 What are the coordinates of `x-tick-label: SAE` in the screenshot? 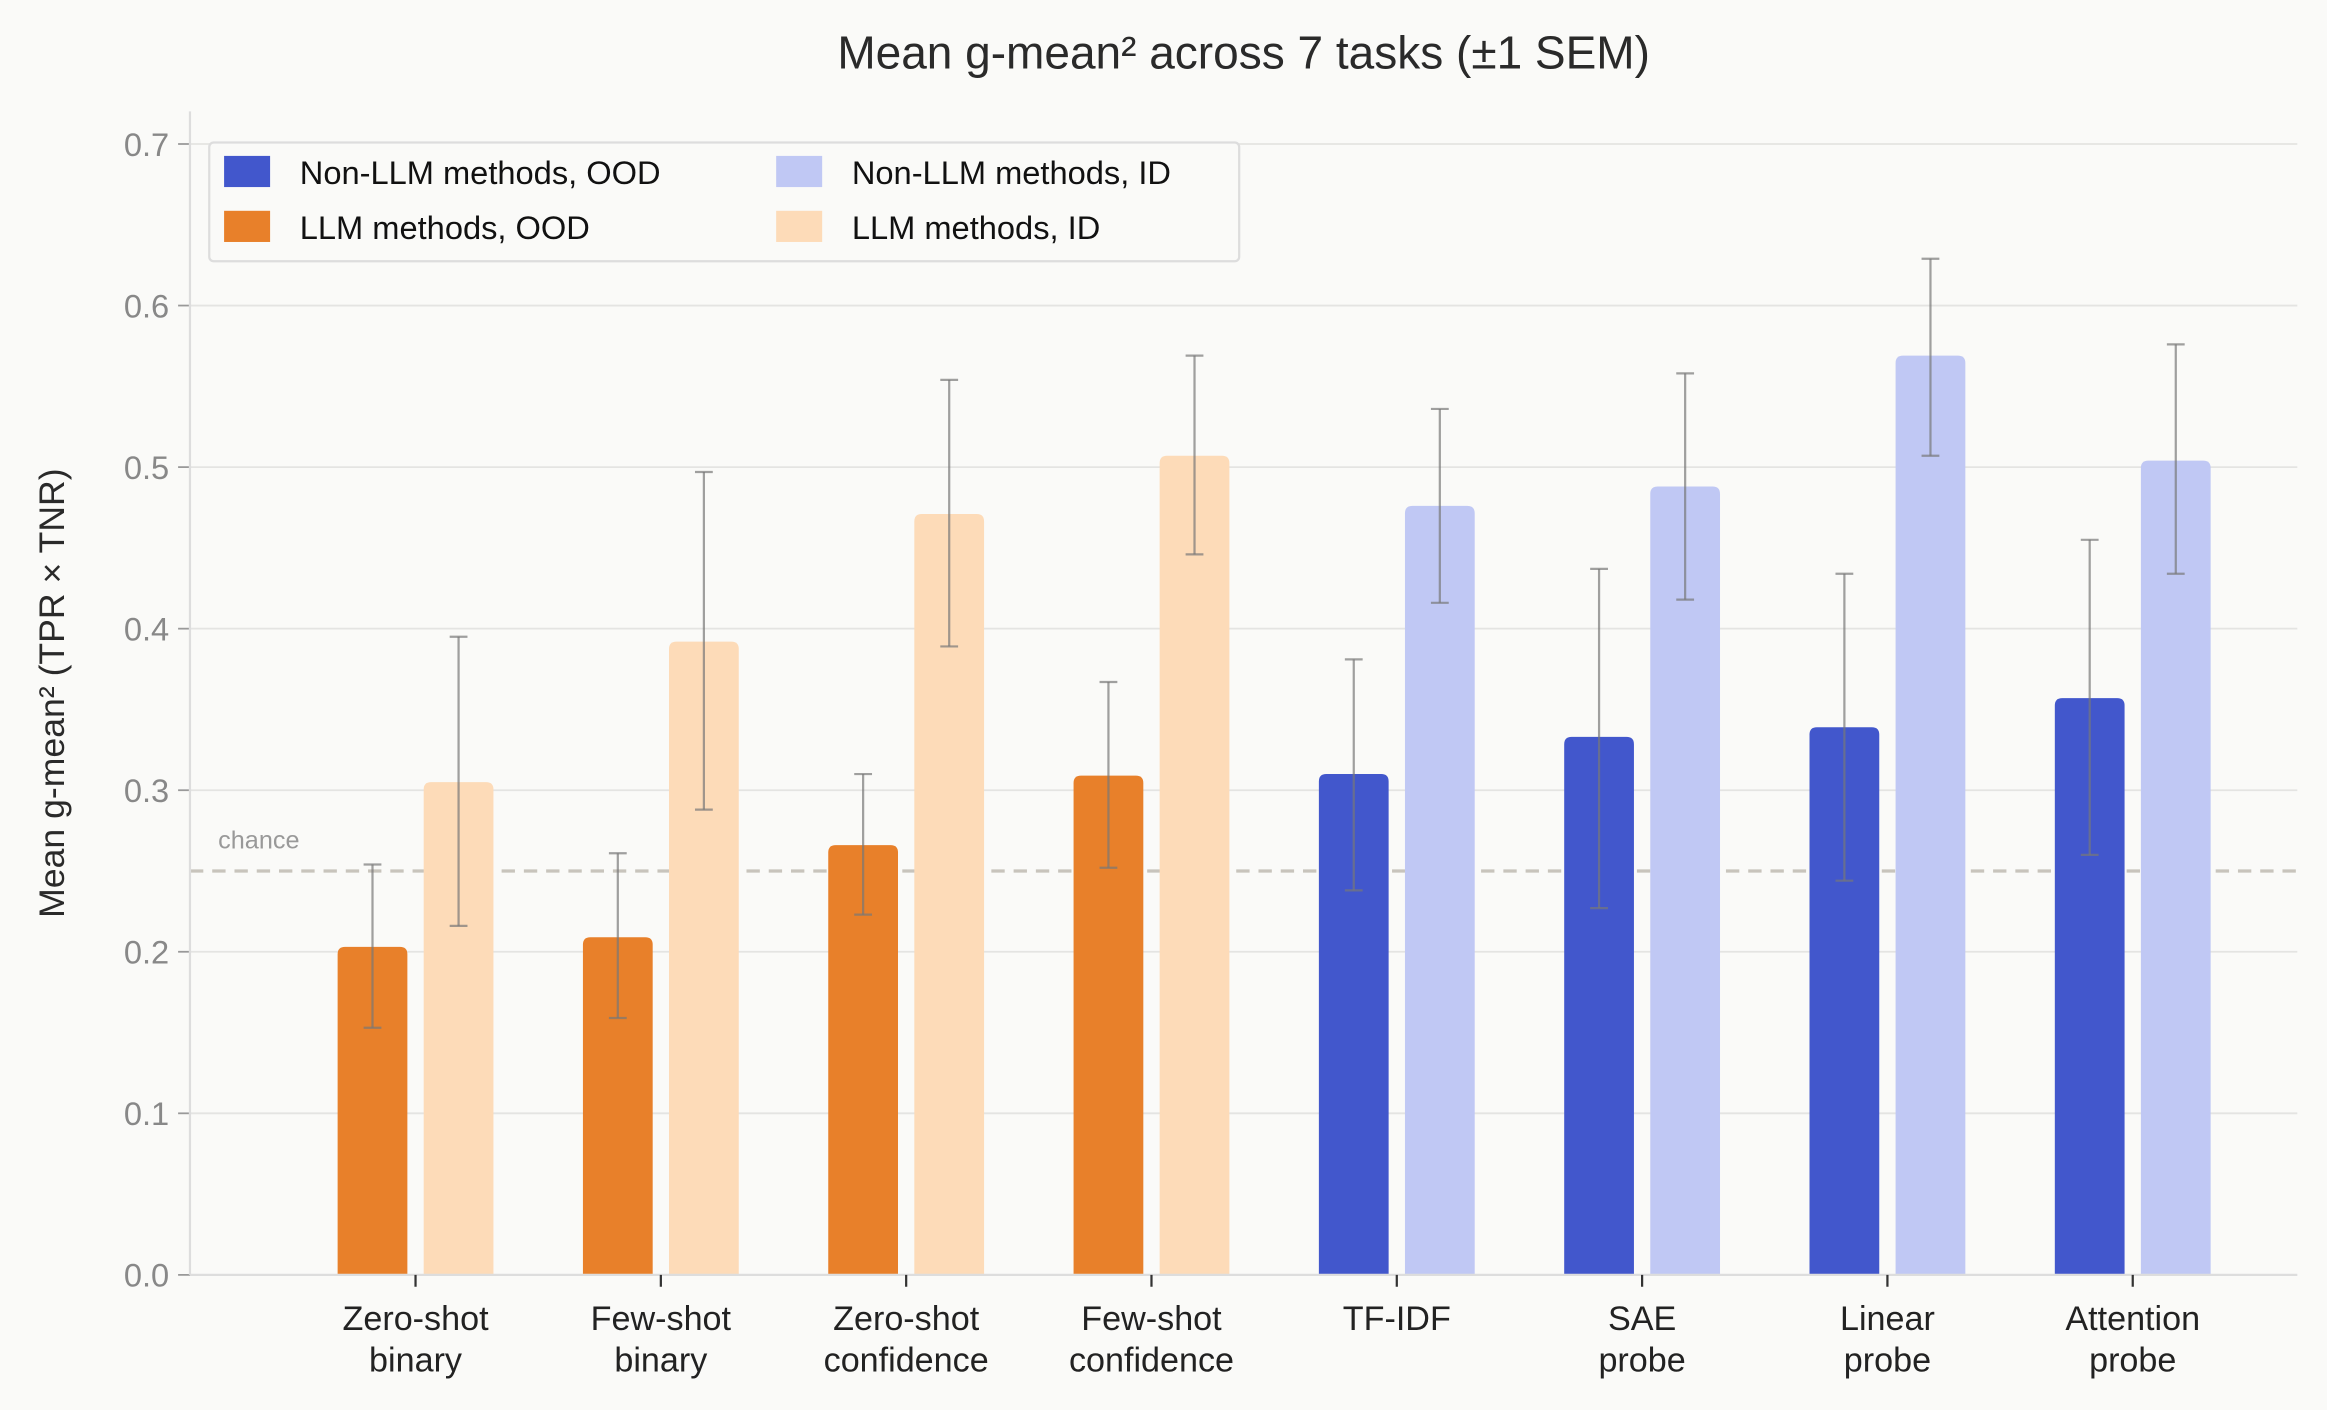 It's located at (1642, 1319).